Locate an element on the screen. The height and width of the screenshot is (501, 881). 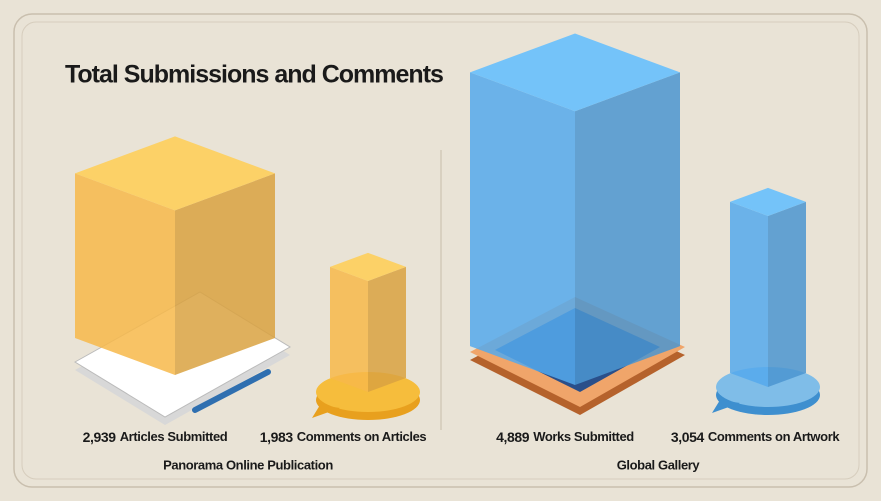
value-label: 3,054 is located at coordinates (688, 437).